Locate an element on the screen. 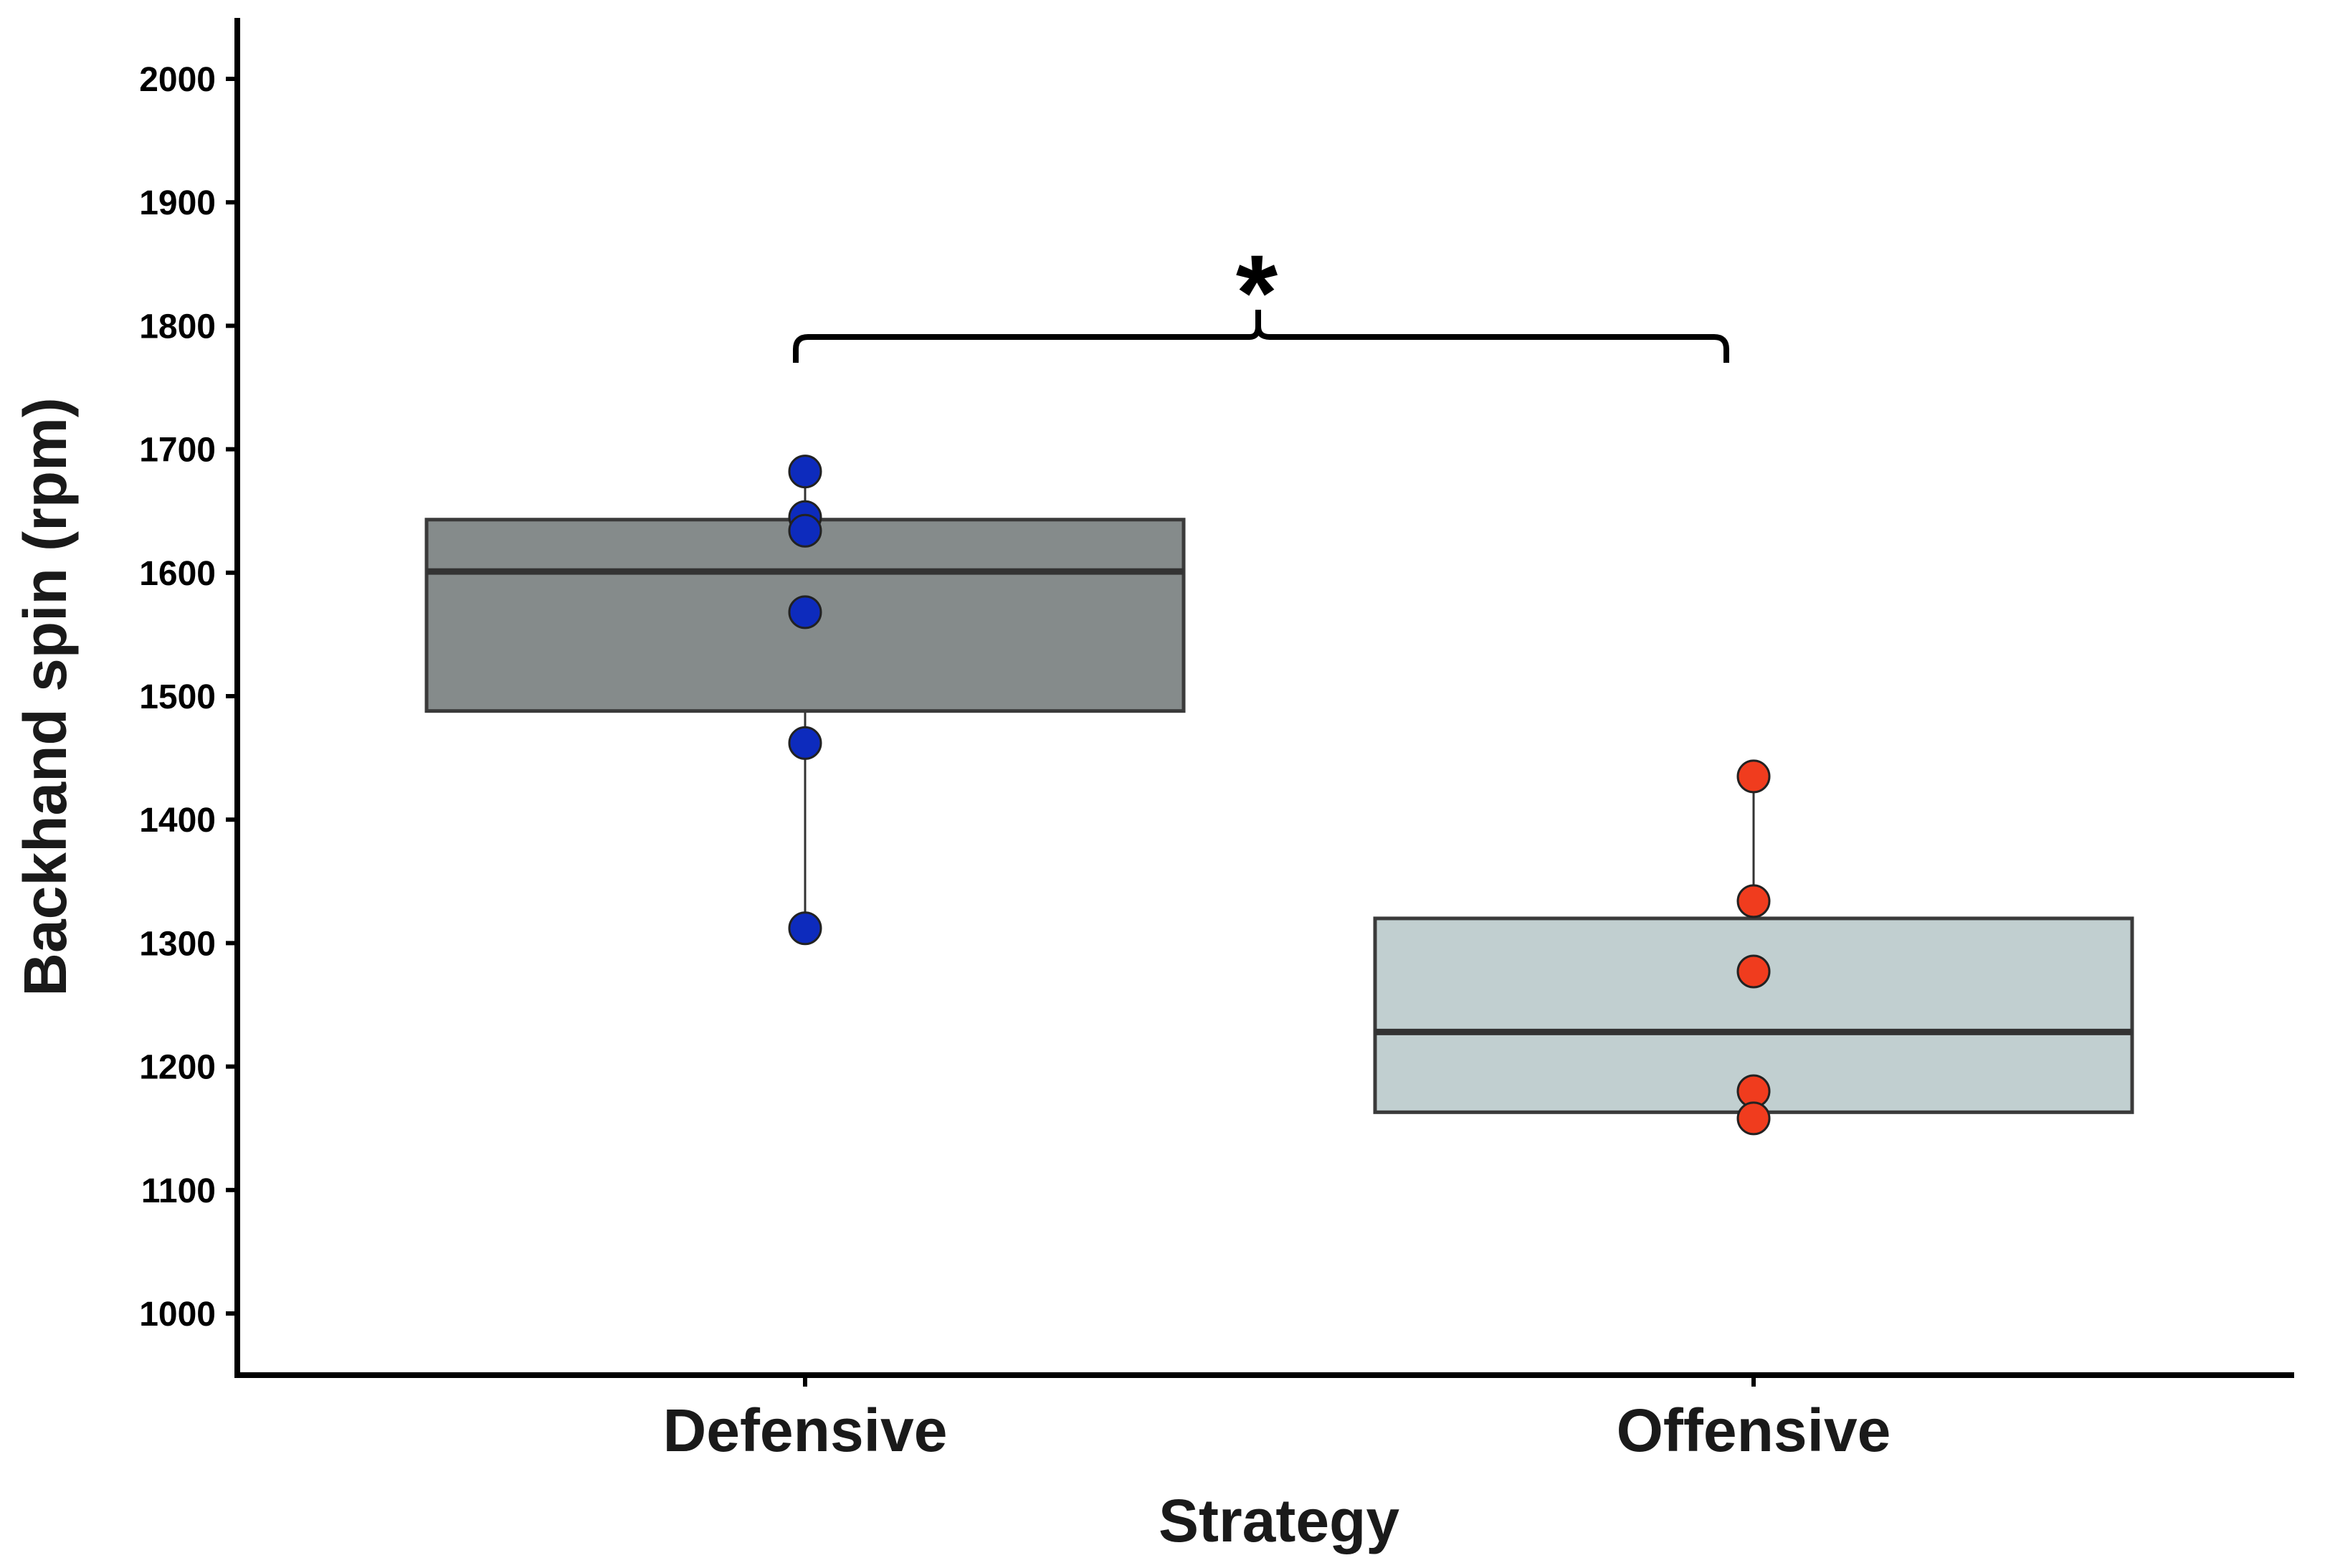 This screenshot has width=2330, height=1568. x-ticks: Defensive Offensive is located at coordinates (1277, 1419).